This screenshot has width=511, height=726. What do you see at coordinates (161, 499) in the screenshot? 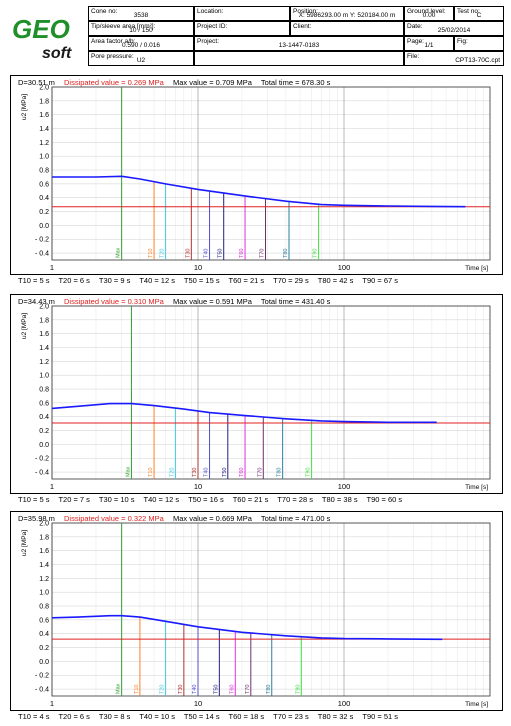
I see `t40-text: T40 = 12 s` at bounding box center [161, 499].